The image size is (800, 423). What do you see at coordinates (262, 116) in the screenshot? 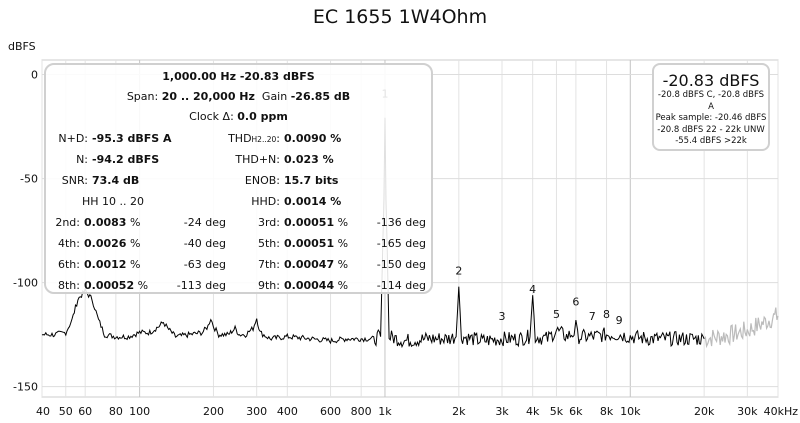
I see `clock-value: 0.0 ppm` at bounding box center [262, 116].